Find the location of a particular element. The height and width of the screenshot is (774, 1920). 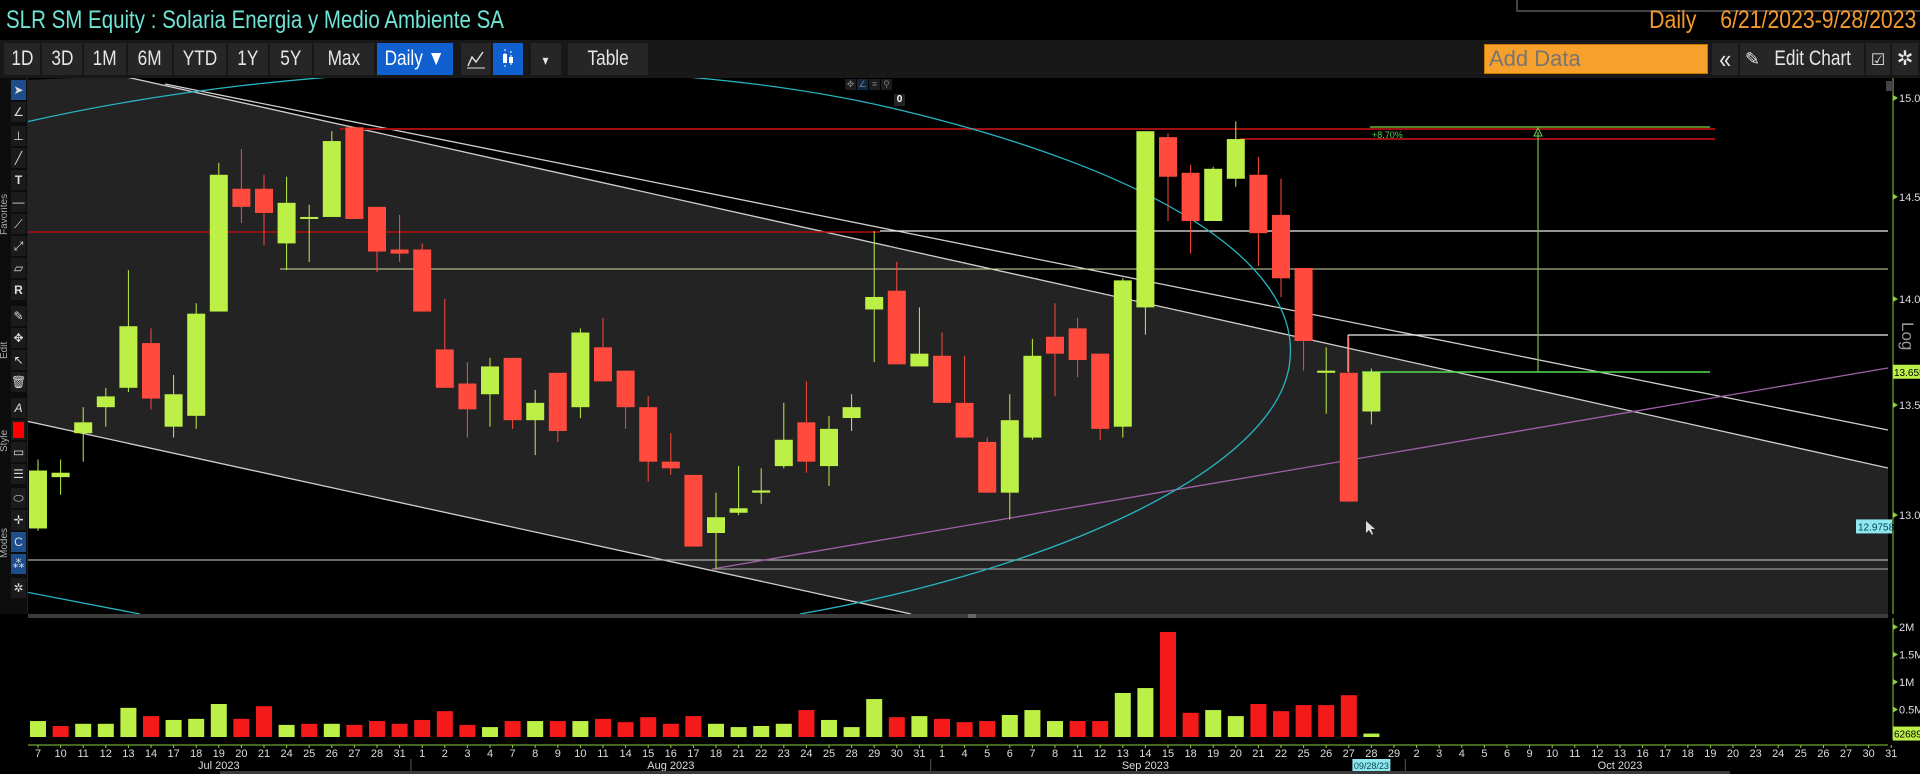

edit-chart-button: ✎ Edit Chart is located at coordinates (1802, 59).